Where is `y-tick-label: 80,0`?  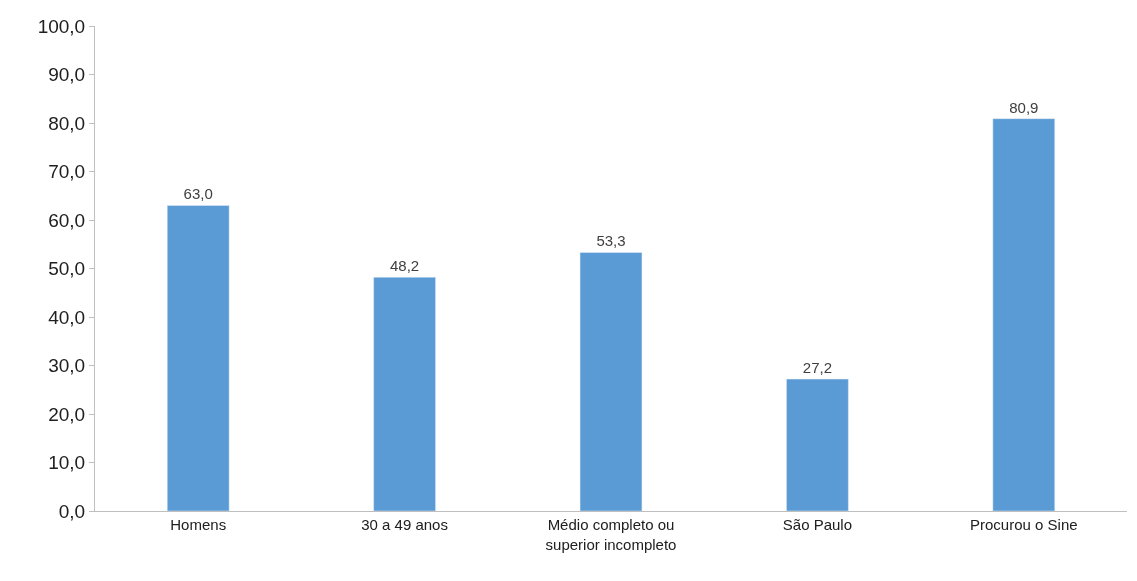
y-tick-label: 80,0 is located at coordinates (67, 123).